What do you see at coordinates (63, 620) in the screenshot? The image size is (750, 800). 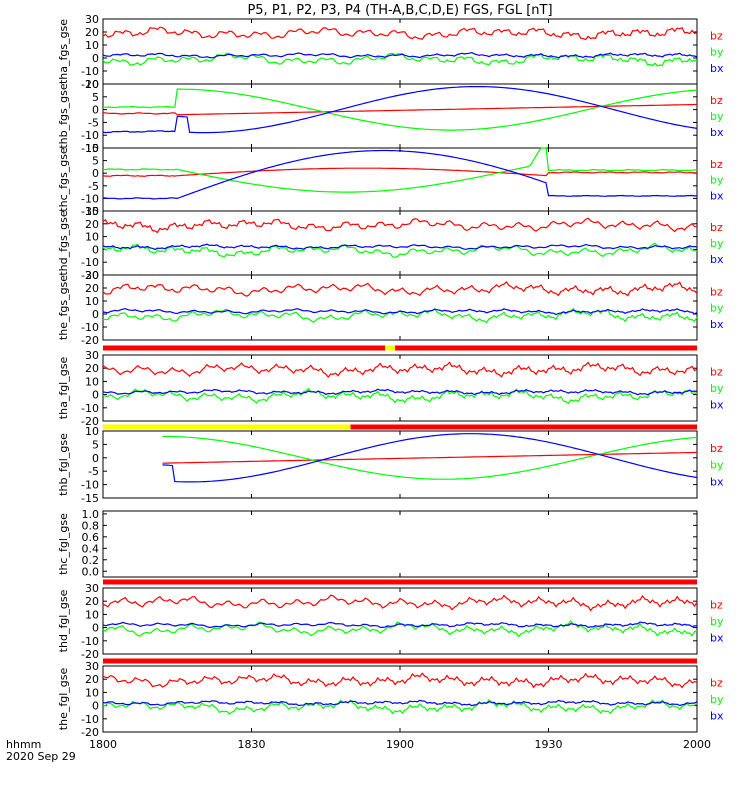 I see `panel-ylabel: thd_fgl_gse` at bounding box center [63, 620].